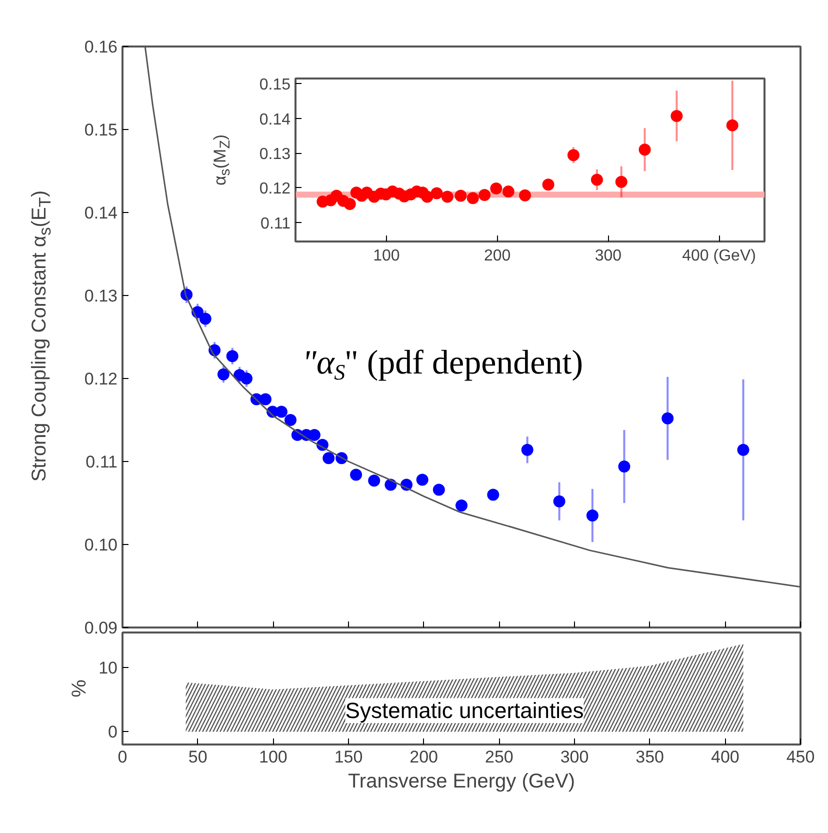 This screenshot has width=828, height=833. What do you see at coordinates (462, 781) in the screenshot?
I see `x-axis-title: Transverse Energy (GeV)` at bounding box center [462, 781].